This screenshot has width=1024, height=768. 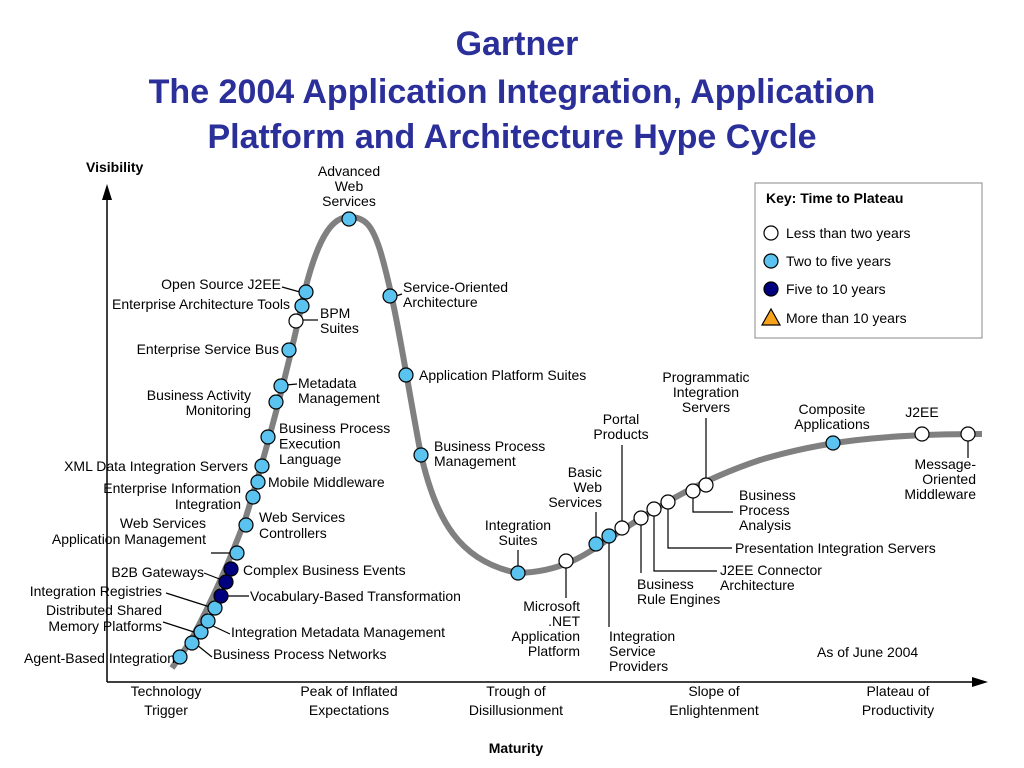 What do you see at coordinates (156, 466) in the screenshot?
I see `label-xml-data-integration-servers: XML Data Integration Servers` at bounding box center [156, 466].